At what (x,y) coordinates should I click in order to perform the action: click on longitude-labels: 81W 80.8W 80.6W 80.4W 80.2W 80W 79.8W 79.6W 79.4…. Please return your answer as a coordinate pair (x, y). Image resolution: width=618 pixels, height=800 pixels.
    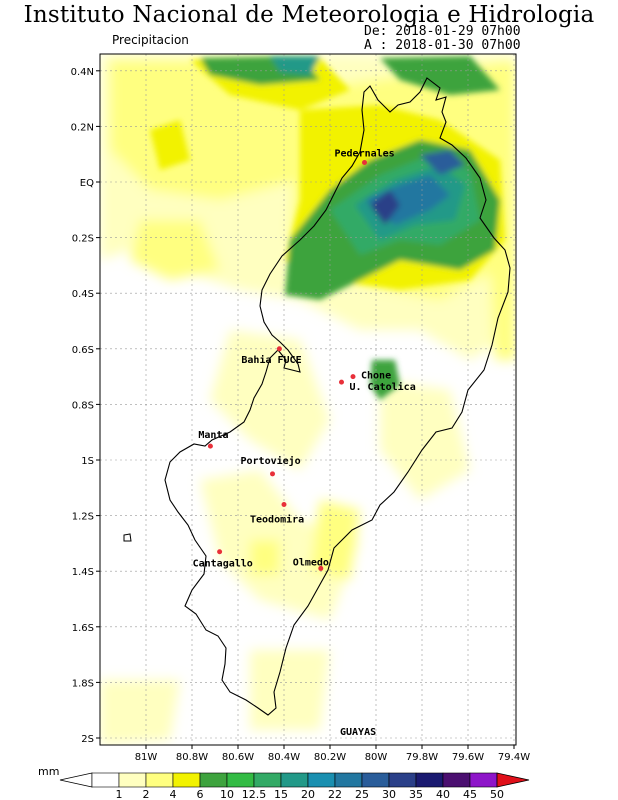
    Looking at the image, I should click on (332, 754).